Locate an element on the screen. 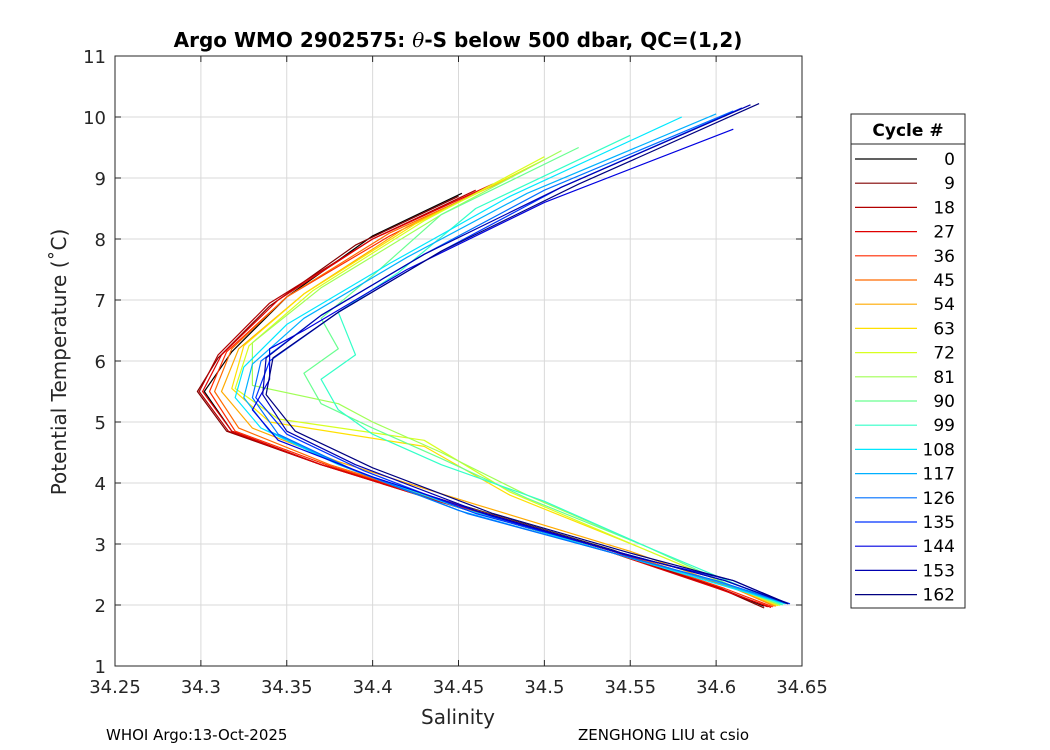  legend-label-72: 72 is located at coordinates (944, 354).